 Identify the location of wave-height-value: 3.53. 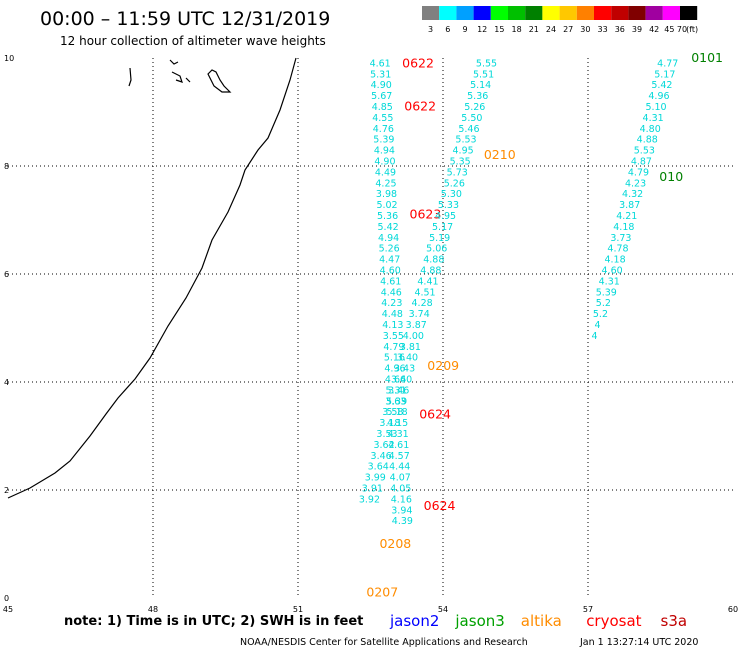
(386, 434).